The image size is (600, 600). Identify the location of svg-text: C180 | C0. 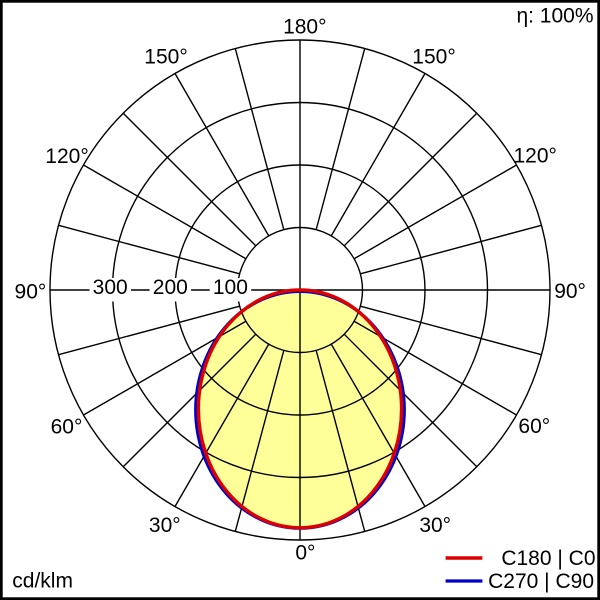
(548, 558).